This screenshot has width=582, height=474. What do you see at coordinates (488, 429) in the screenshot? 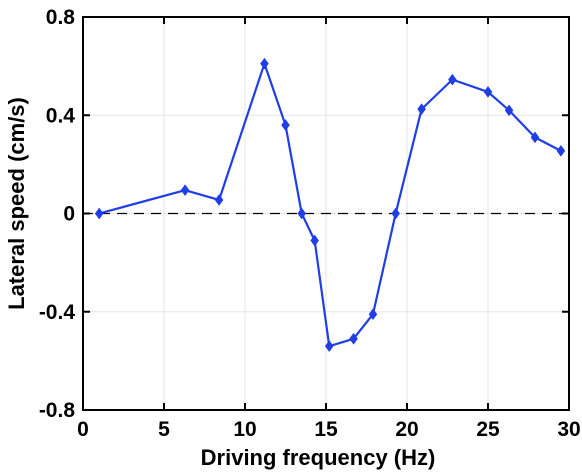
I see `x-tick-label: 25` at bounding box center [488, 429].